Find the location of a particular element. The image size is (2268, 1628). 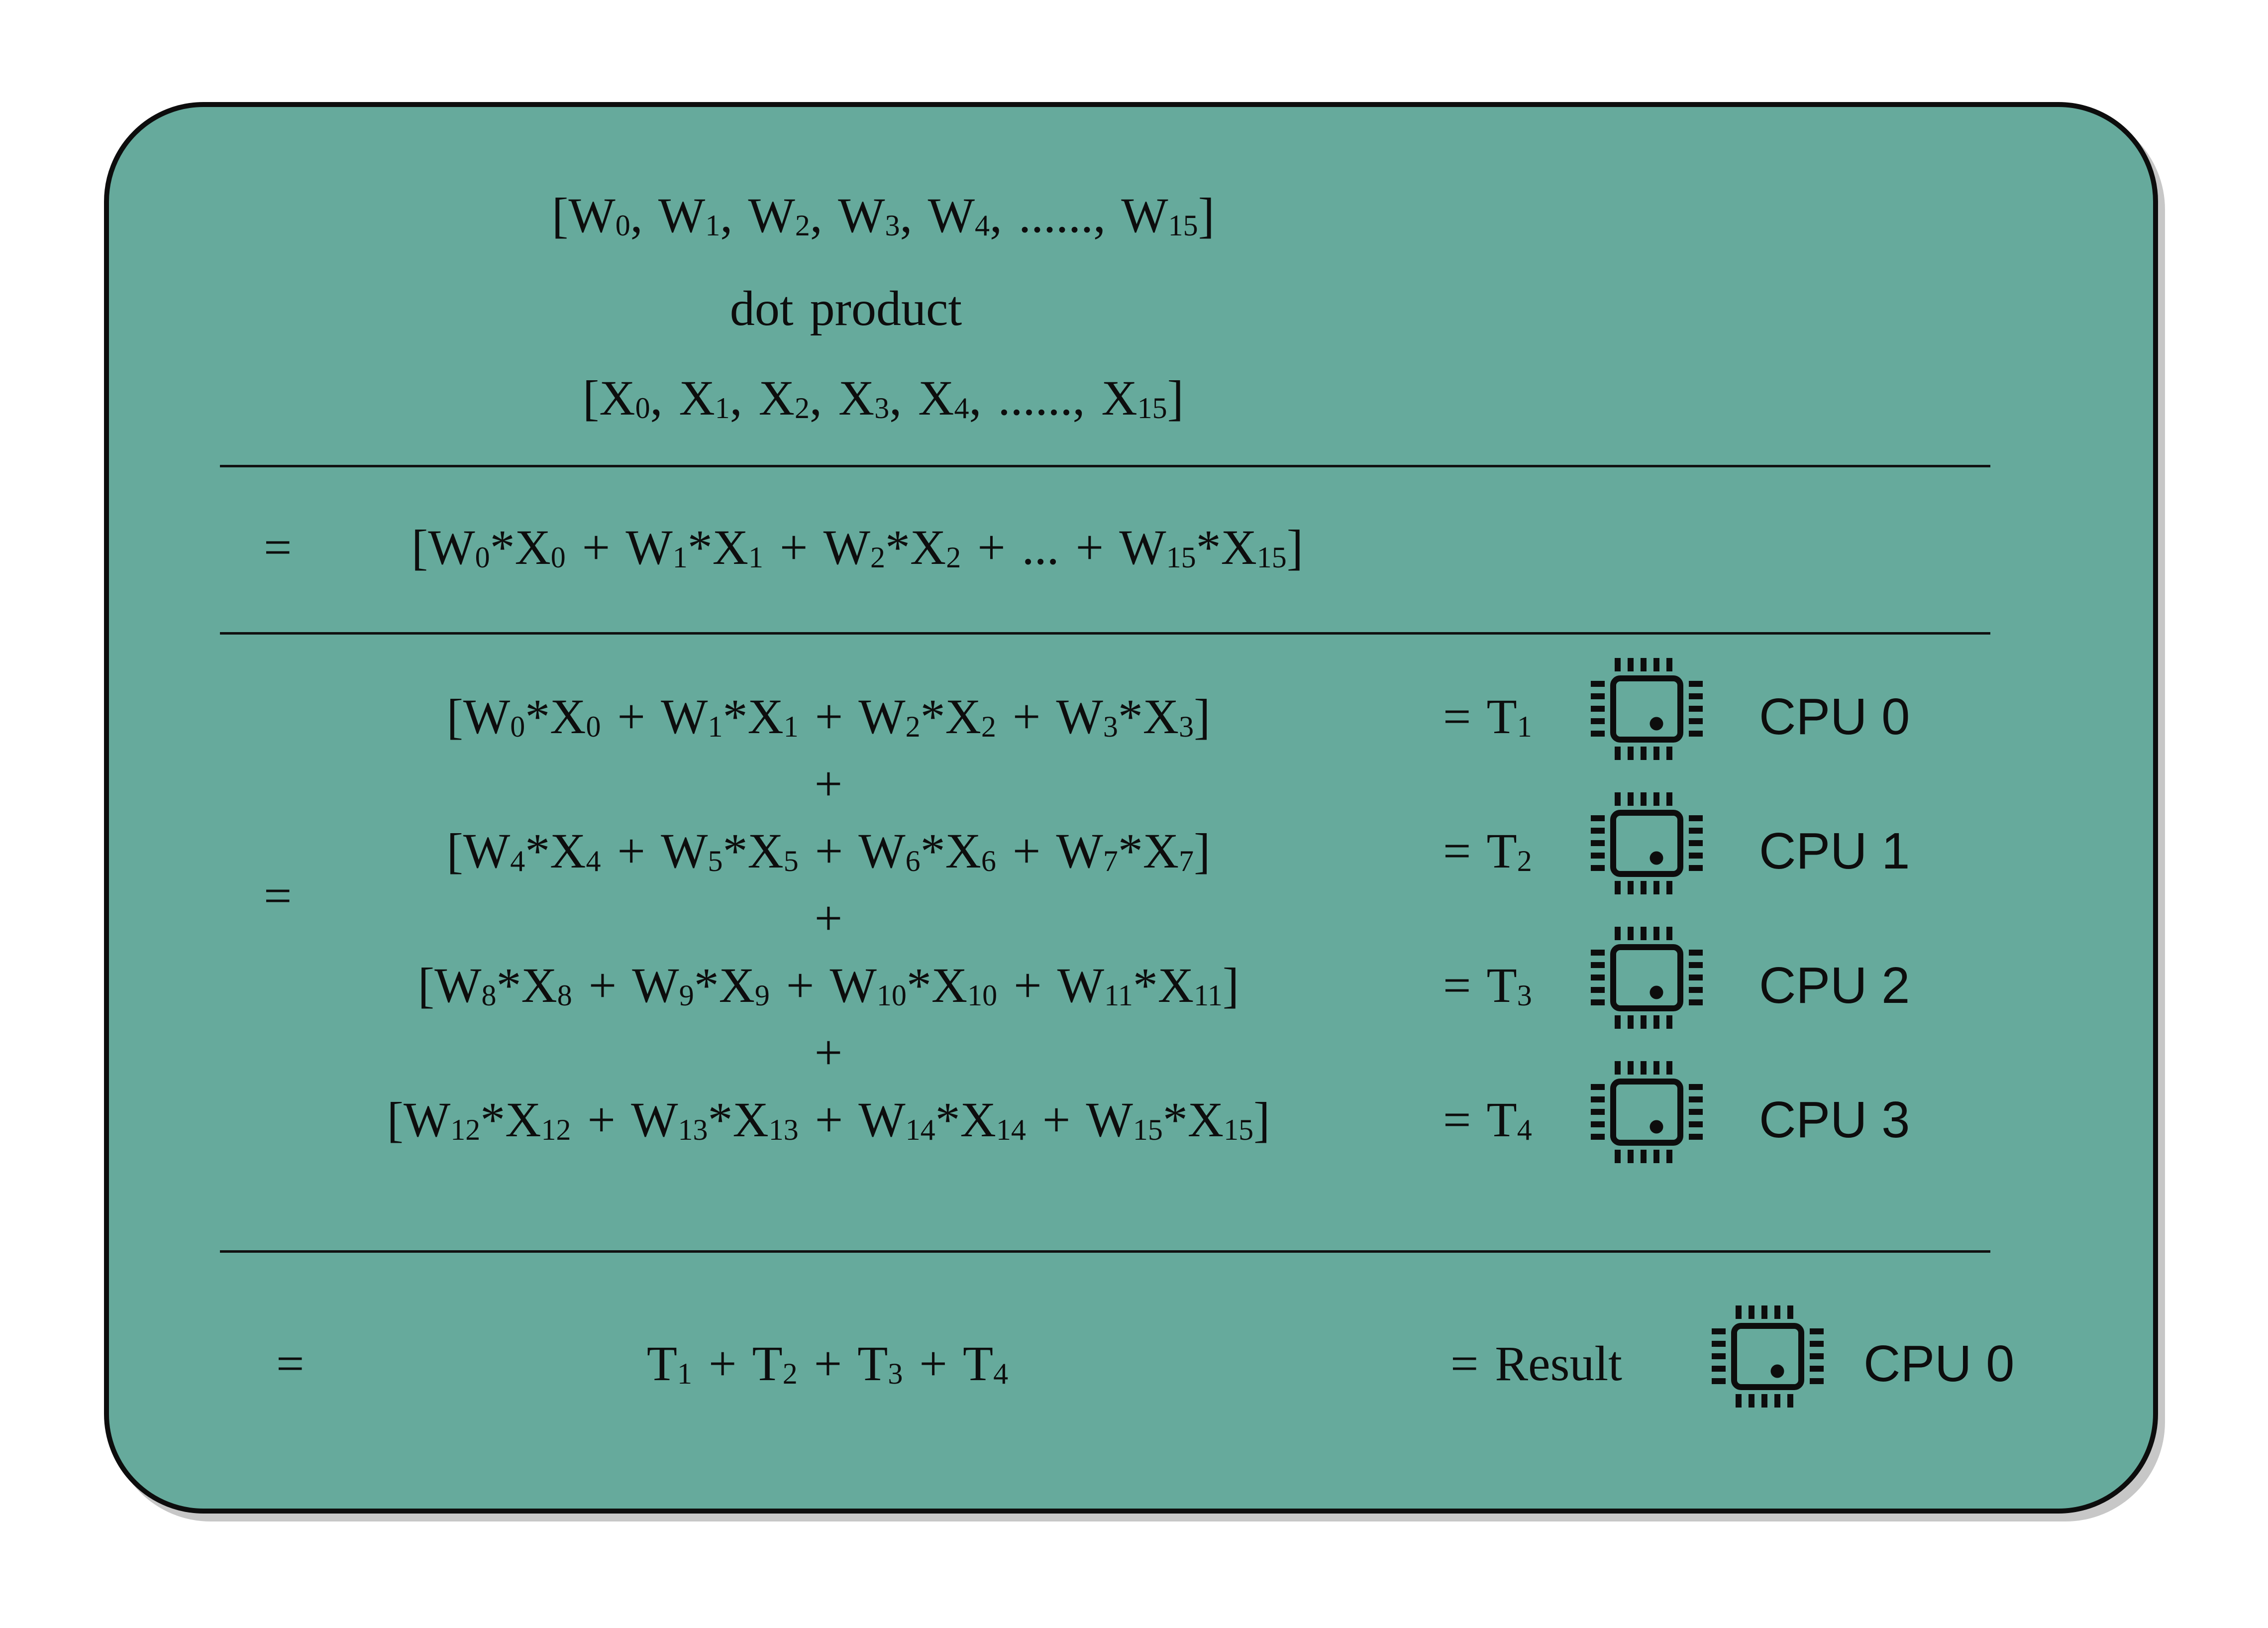

partial-result-t2: = T2 is located at coordinates (1487, 851).